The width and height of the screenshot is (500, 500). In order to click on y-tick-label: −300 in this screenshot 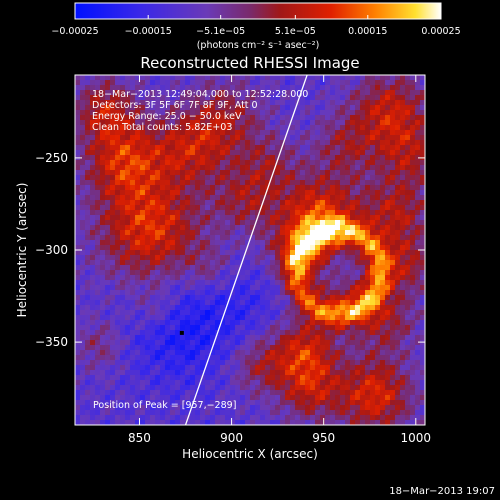, I will do `click(51, 250)`.